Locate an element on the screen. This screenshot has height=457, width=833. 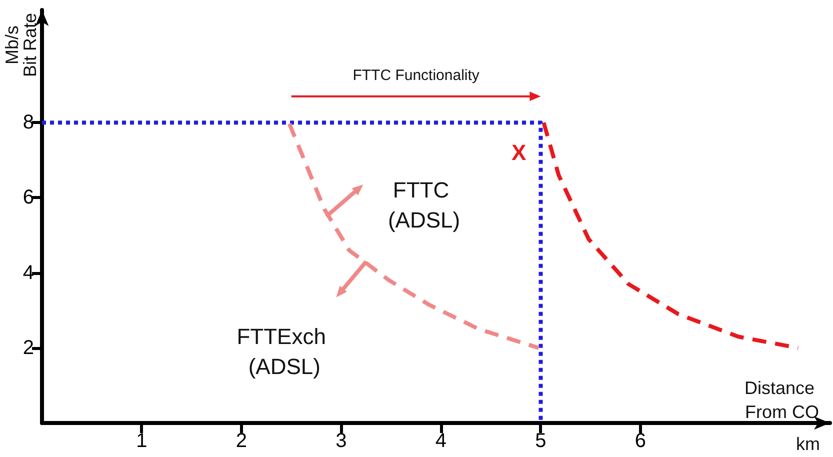
y-axis-title: Bit Rate is located at coordinates (30, 45).